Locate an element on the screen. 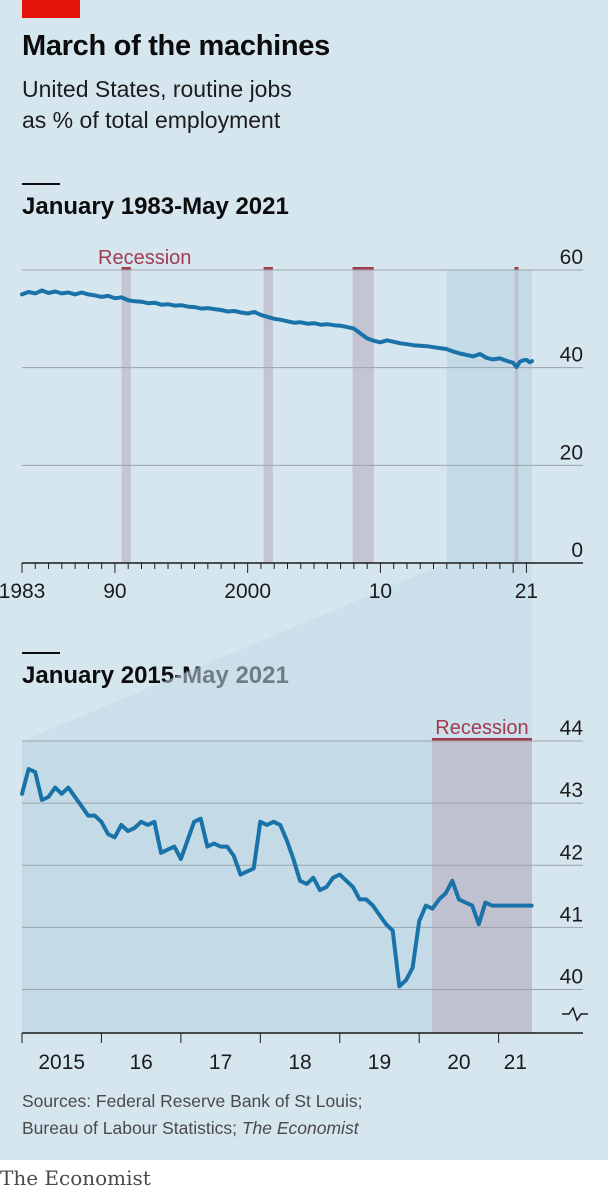 The height and width of the screenshot is (1195, 608). sources-italic: The Economist is located at coordinates (300, 1128).